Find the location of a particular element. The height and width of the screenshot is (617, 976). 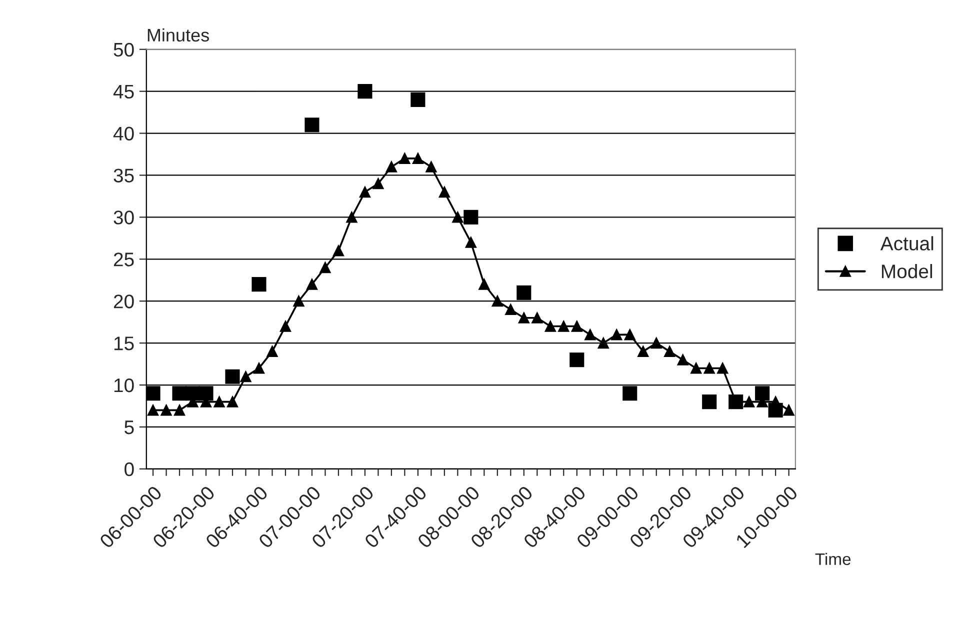

y-tick-label: 45 is located at coordinates (123, 91).